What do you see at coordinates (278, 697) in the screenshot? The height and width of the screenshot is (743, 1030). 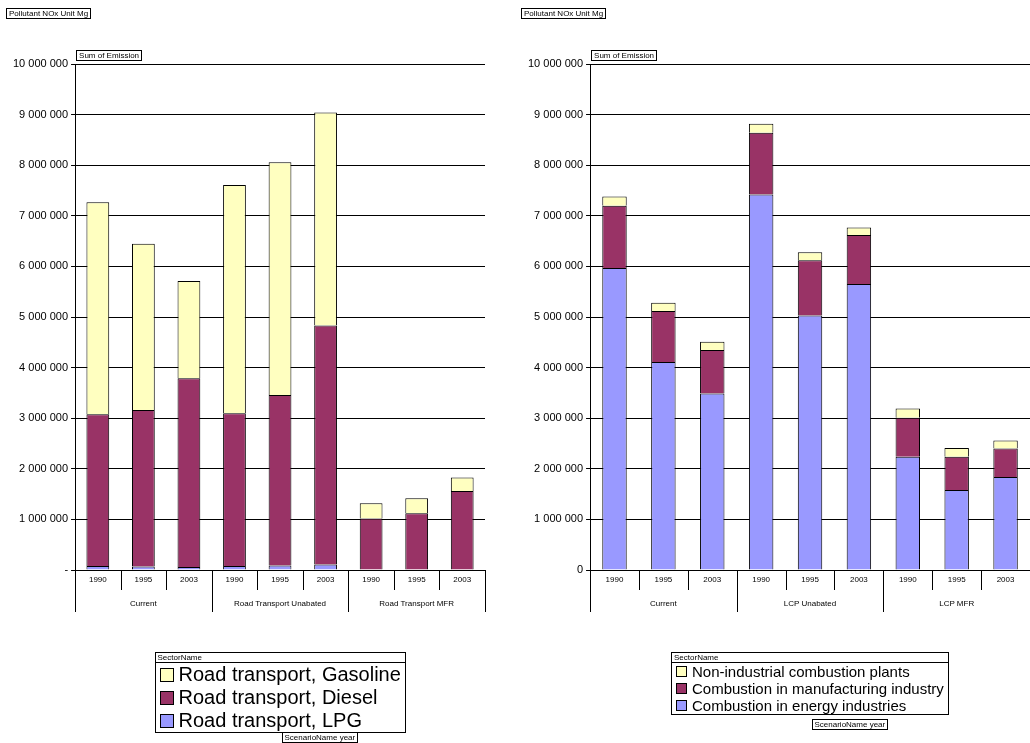 I see `legend-label: Road transport, Diesel` at bounding box center [278, 697].